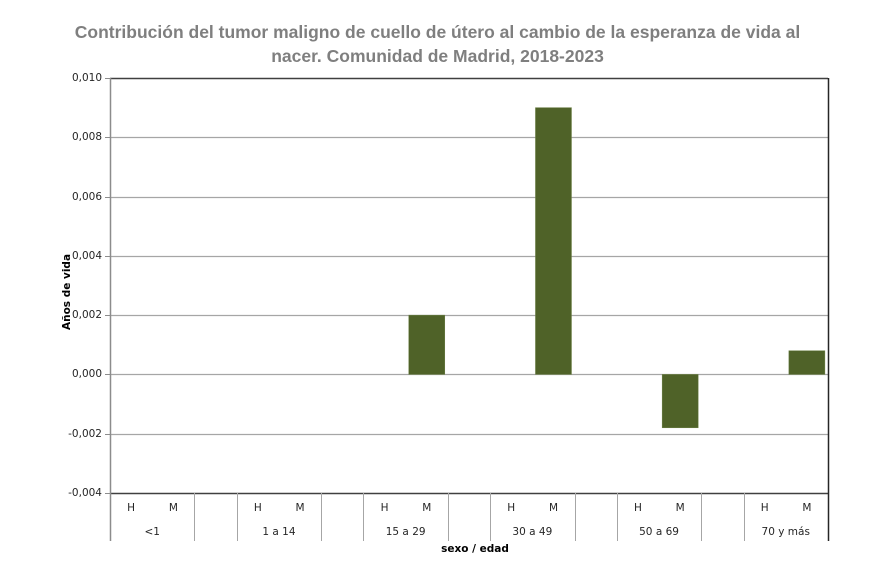 The image size is (875, 577). What do you see at coordinates (437, 56) in the screenshot?
I see `chart-title-line-2: nacer. Comunidad de Madrid, 2018-2023` at bounding box center [437, 56].